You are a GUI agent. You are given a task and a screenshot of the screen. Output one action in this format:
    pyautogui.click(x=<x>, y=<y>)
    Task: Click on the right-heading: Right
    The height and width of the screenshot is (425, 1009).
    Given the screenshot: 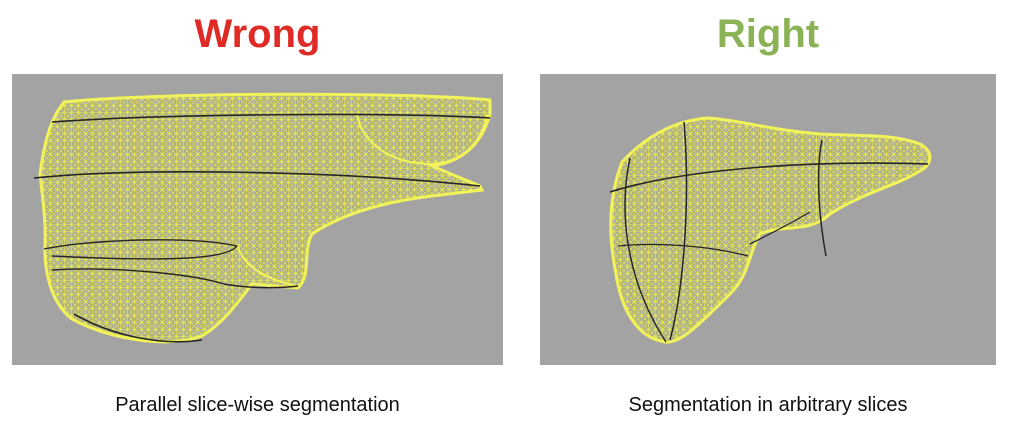 What is the action you would take?
    pyautogui.click(x=768, y=34)
    